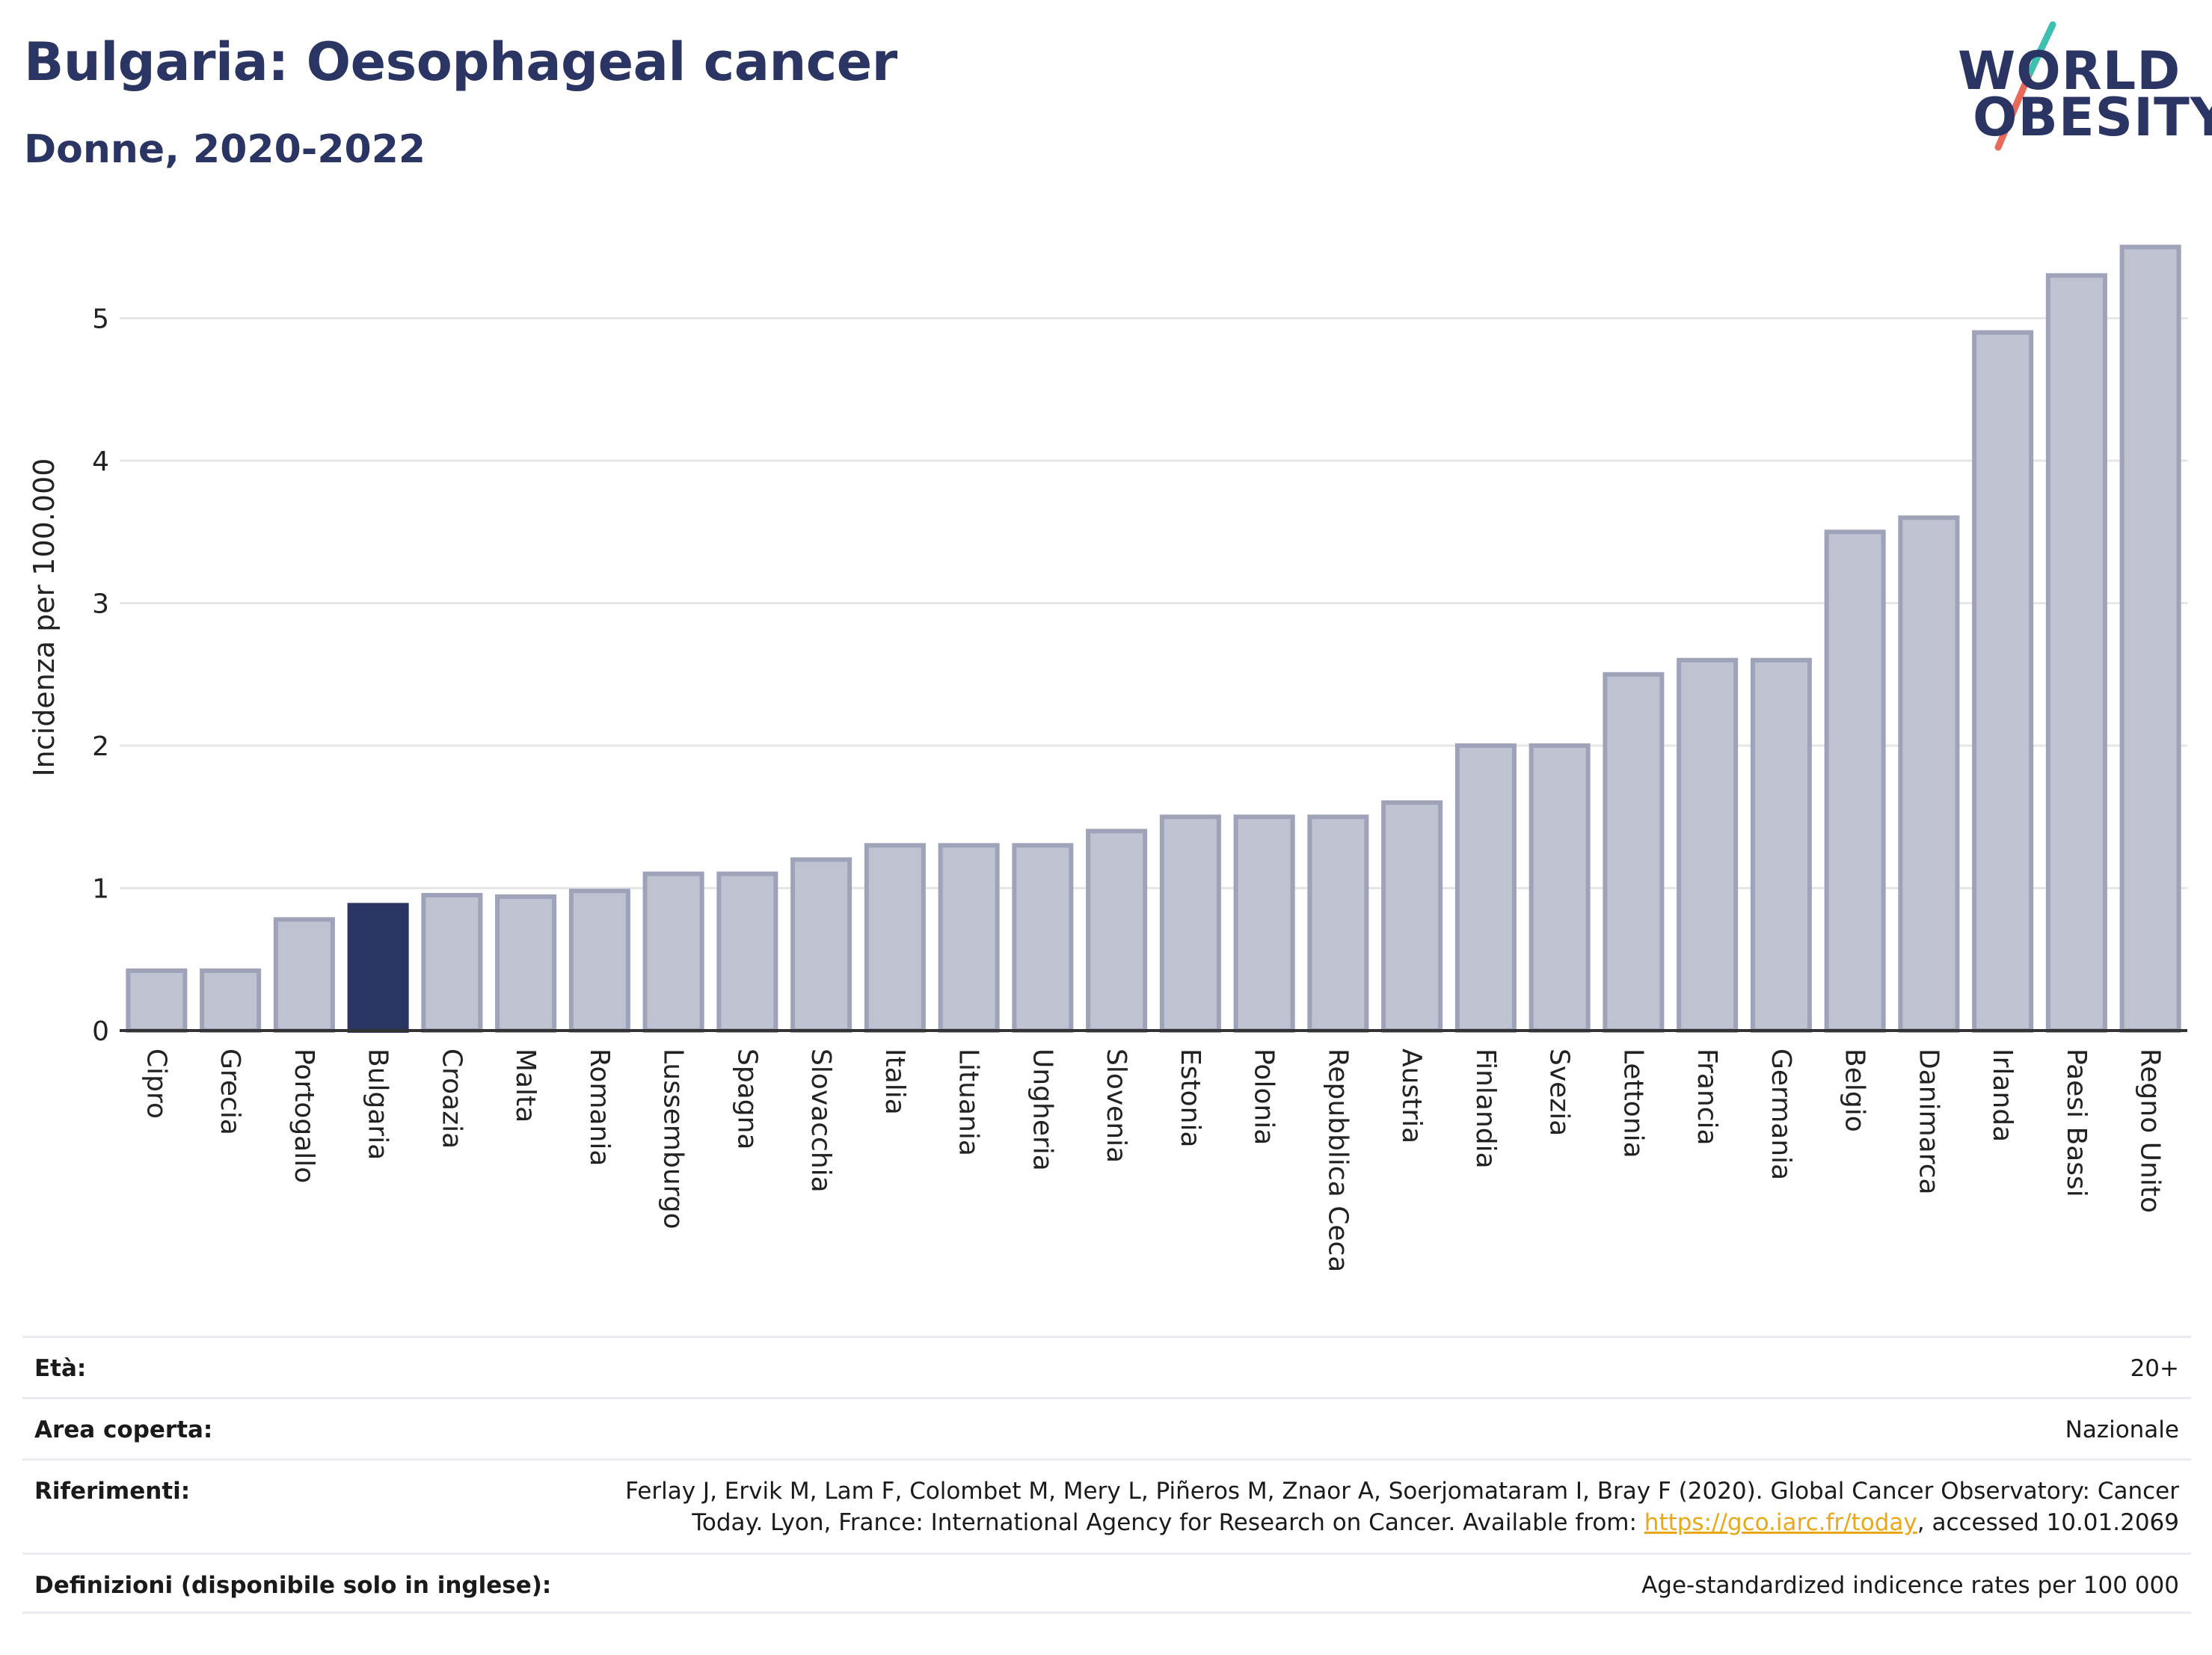 The height and width of the screenshot is (1655, 2212). What do you see at coordinates (2076, 1122) in the screenshot?
I see `x-tick-label: Paesi Bassi` at bounding box center [2076, 1122].